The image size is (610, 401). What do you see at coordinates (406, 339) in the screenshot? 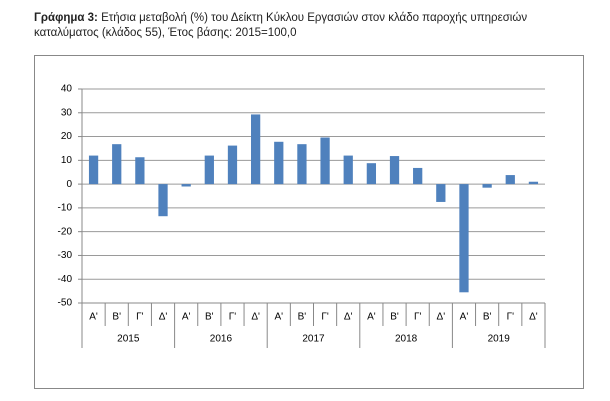
I see `year-label: 2018` at bounding box center [406, 339].